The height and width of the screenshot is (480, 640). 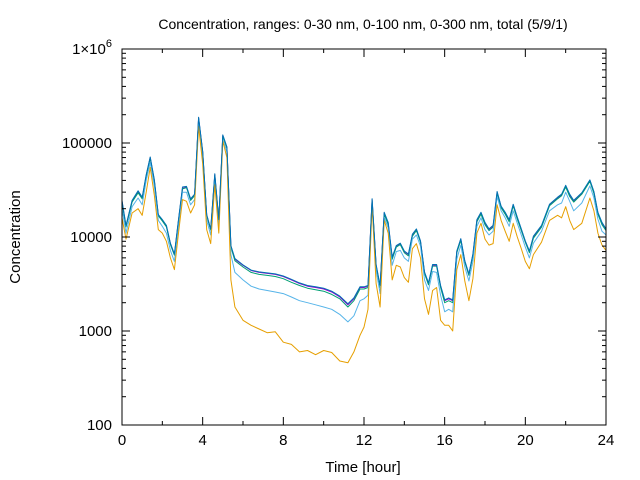 I want to click on y-tick-label: 1×10⁶, so click(x=92, y=48).